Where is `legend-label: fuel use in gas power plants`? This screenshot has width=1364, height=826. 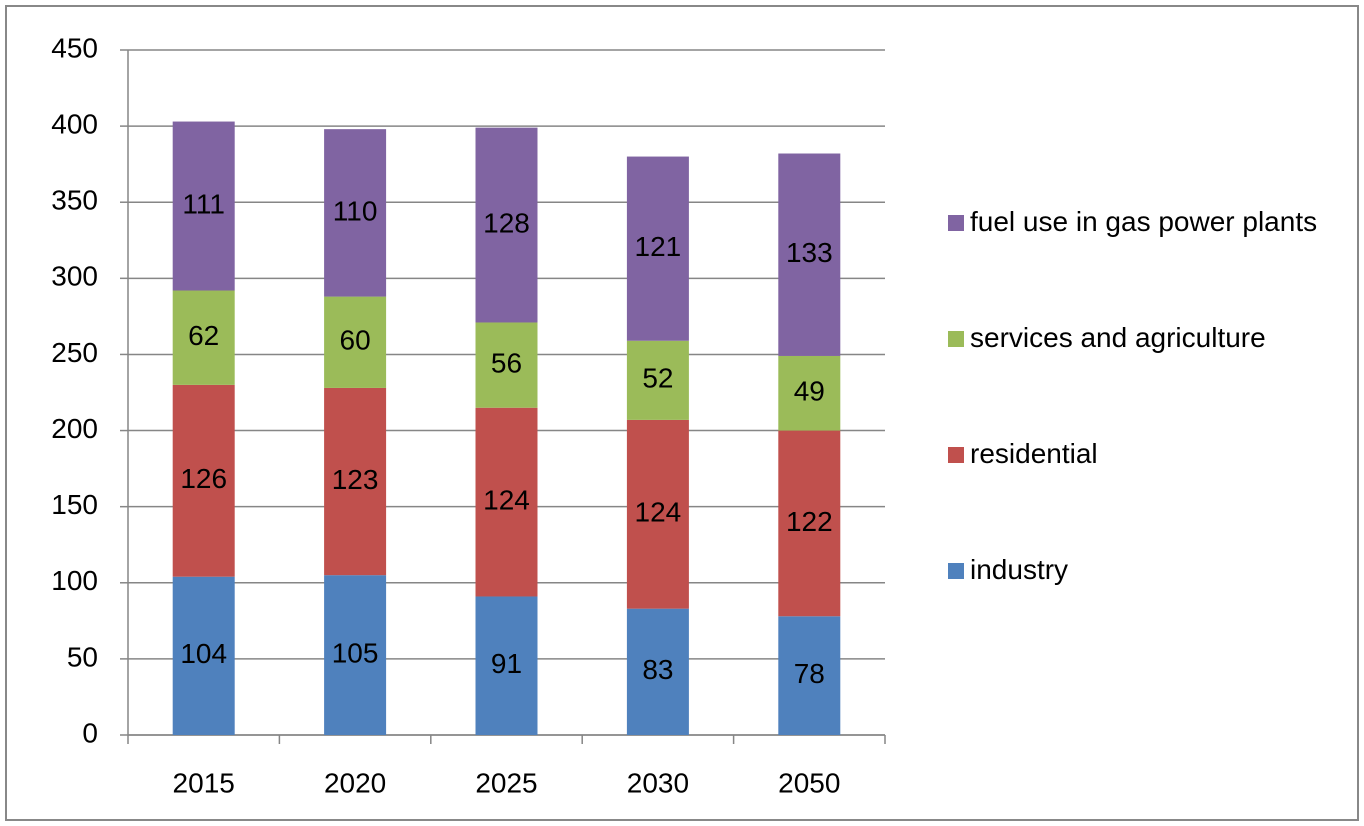
legend-label: fuel use in gas power plants is located at coordinates (1144, 221).